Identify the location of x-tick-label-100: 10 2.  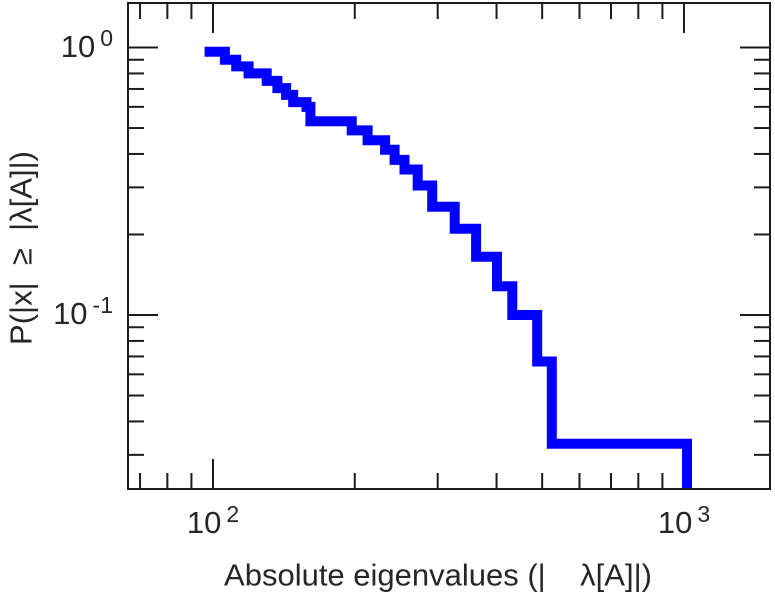
(213, 520).